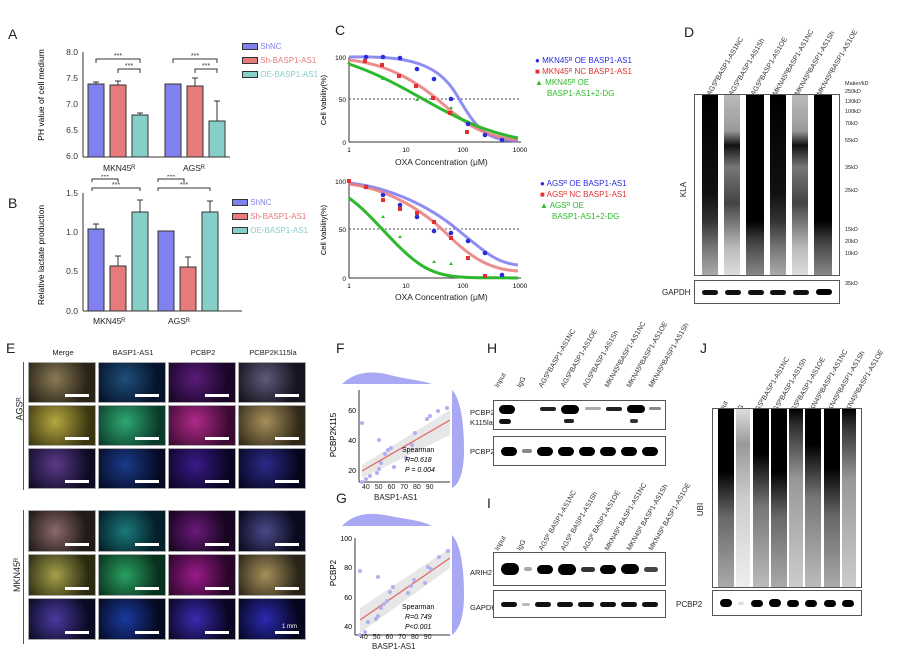  Describe the element at coordinates (394, 646) in the screenshot. I see `x-axis-label: BASP1-AS1` at that location.